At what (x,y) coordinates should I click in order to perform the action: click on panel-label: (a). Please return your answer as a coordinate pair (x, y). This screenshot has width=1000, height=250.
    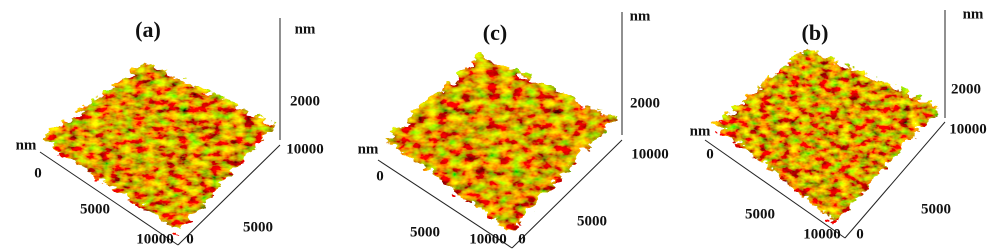
    Looking at the image, I should click on (148, 29).